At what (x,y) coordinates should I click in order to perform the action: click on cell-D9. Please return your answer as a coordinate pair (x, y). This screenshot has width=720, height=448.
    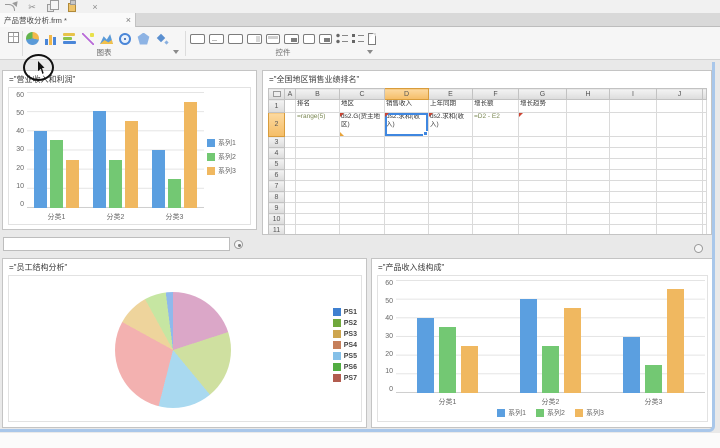
    Looking at the image, I should click on (406, 208).